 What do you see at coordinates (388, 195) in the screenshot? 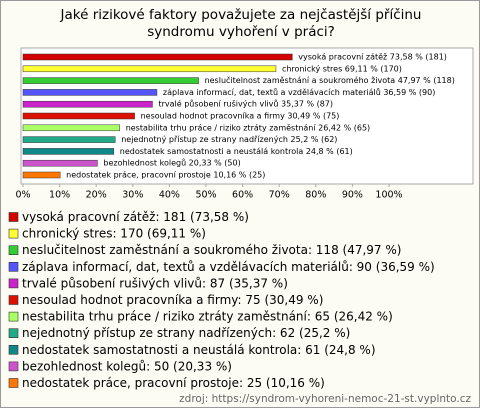
I see `x-tick-label: 100%` at bounding box center [388, 195].